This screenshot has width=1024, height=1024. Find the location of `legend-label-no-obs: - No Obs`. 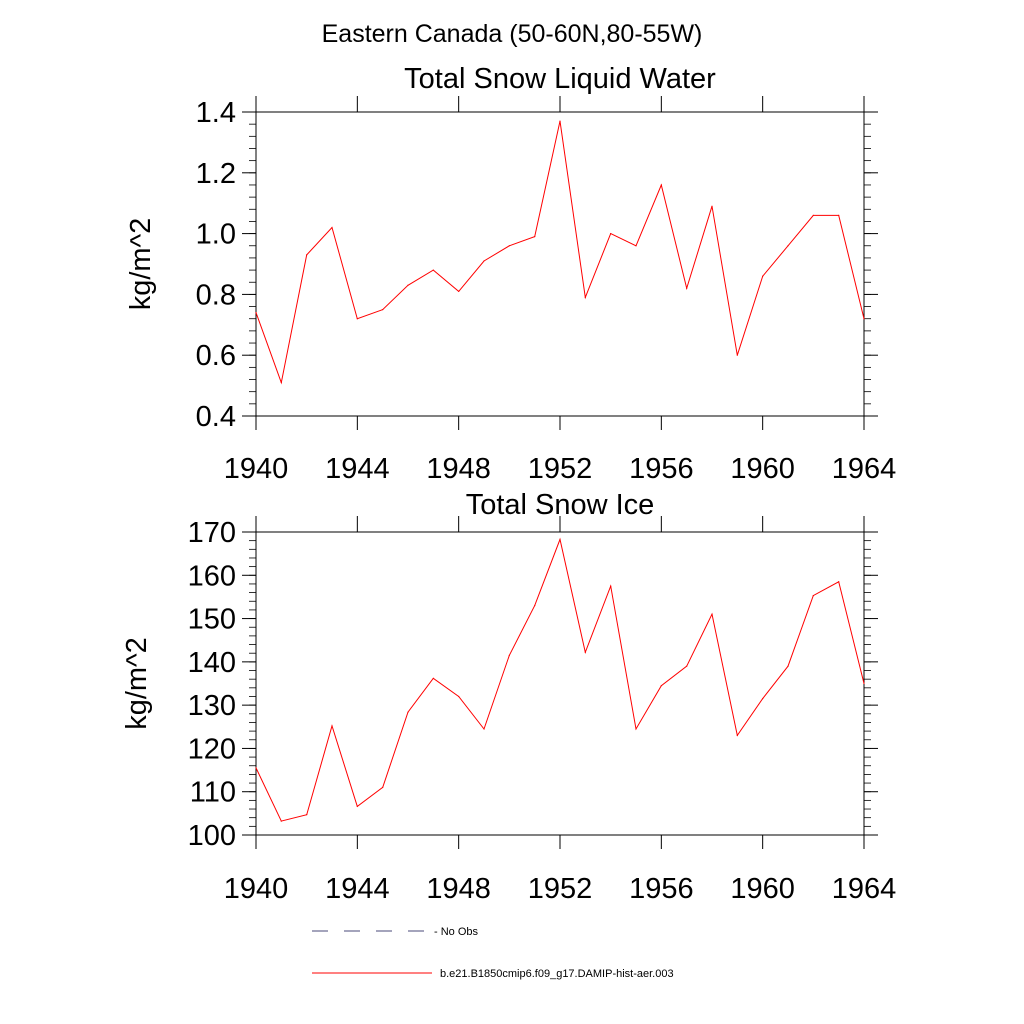

legend-label-no-obs: - No Obs is located at coordinates (456, 932).